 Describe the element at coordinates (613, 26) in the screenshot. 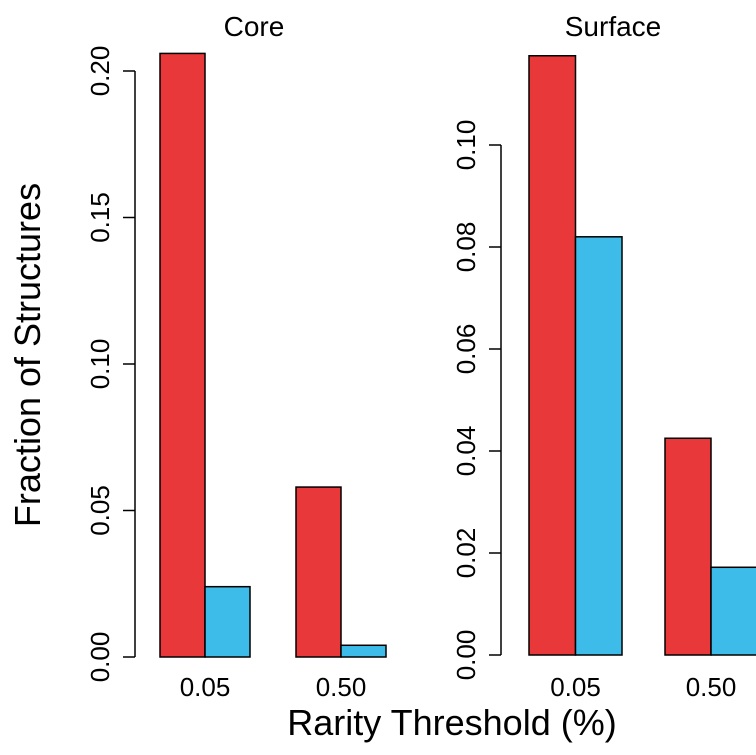

I see `surface-title: Surface` at that location.